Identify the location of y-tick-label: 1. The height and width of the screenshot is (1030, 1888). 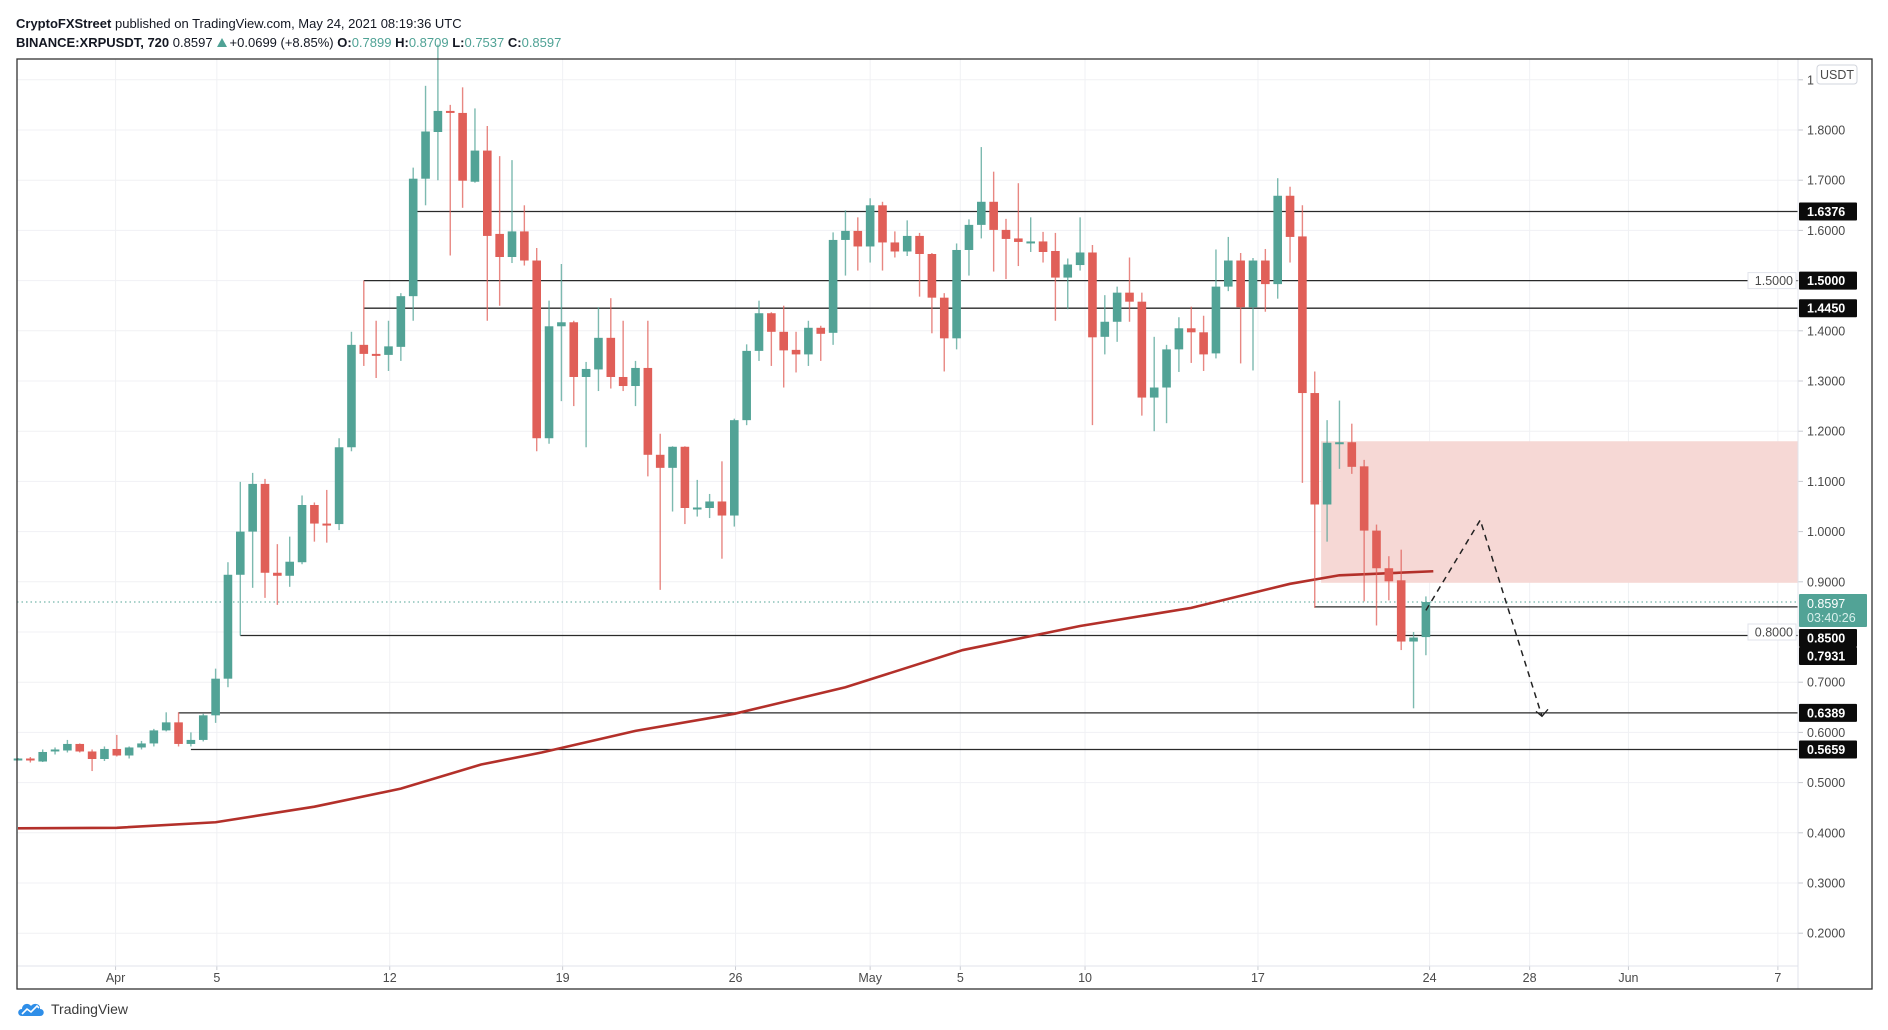
(1810, 80).